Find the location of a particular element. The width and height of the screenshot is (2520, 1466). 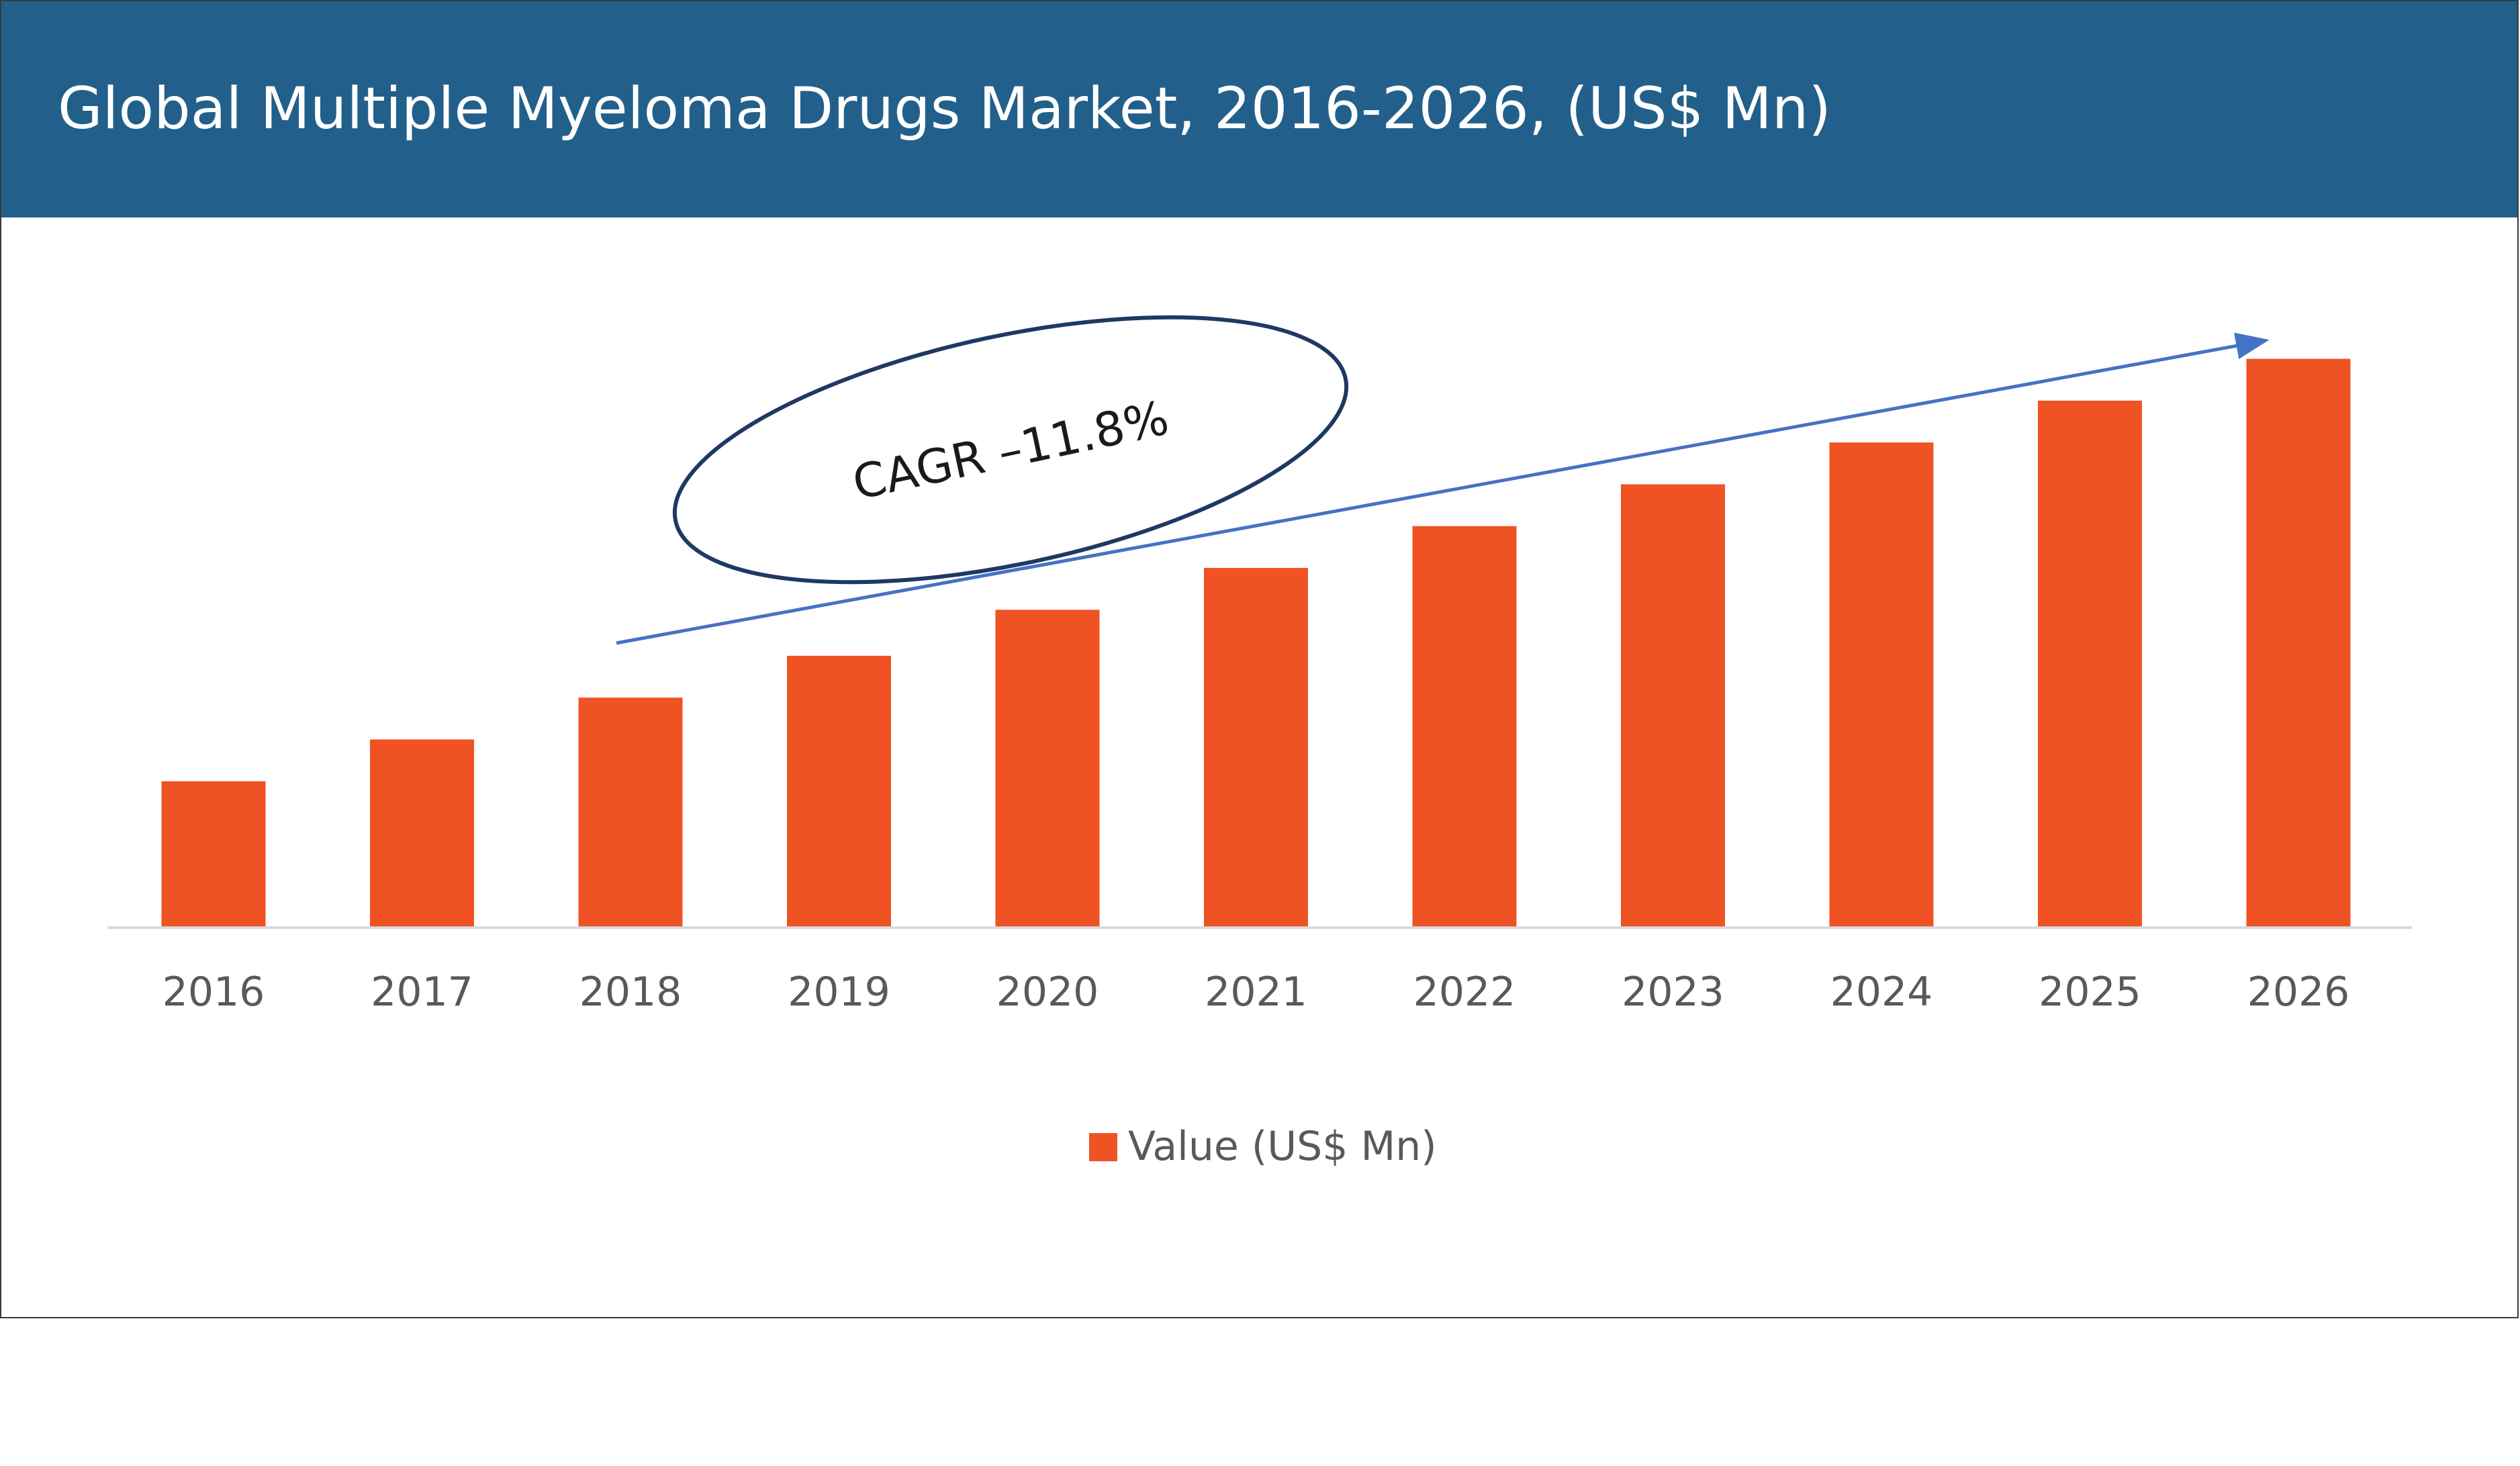

bar-2023 is located at coordinates (1673, 706).